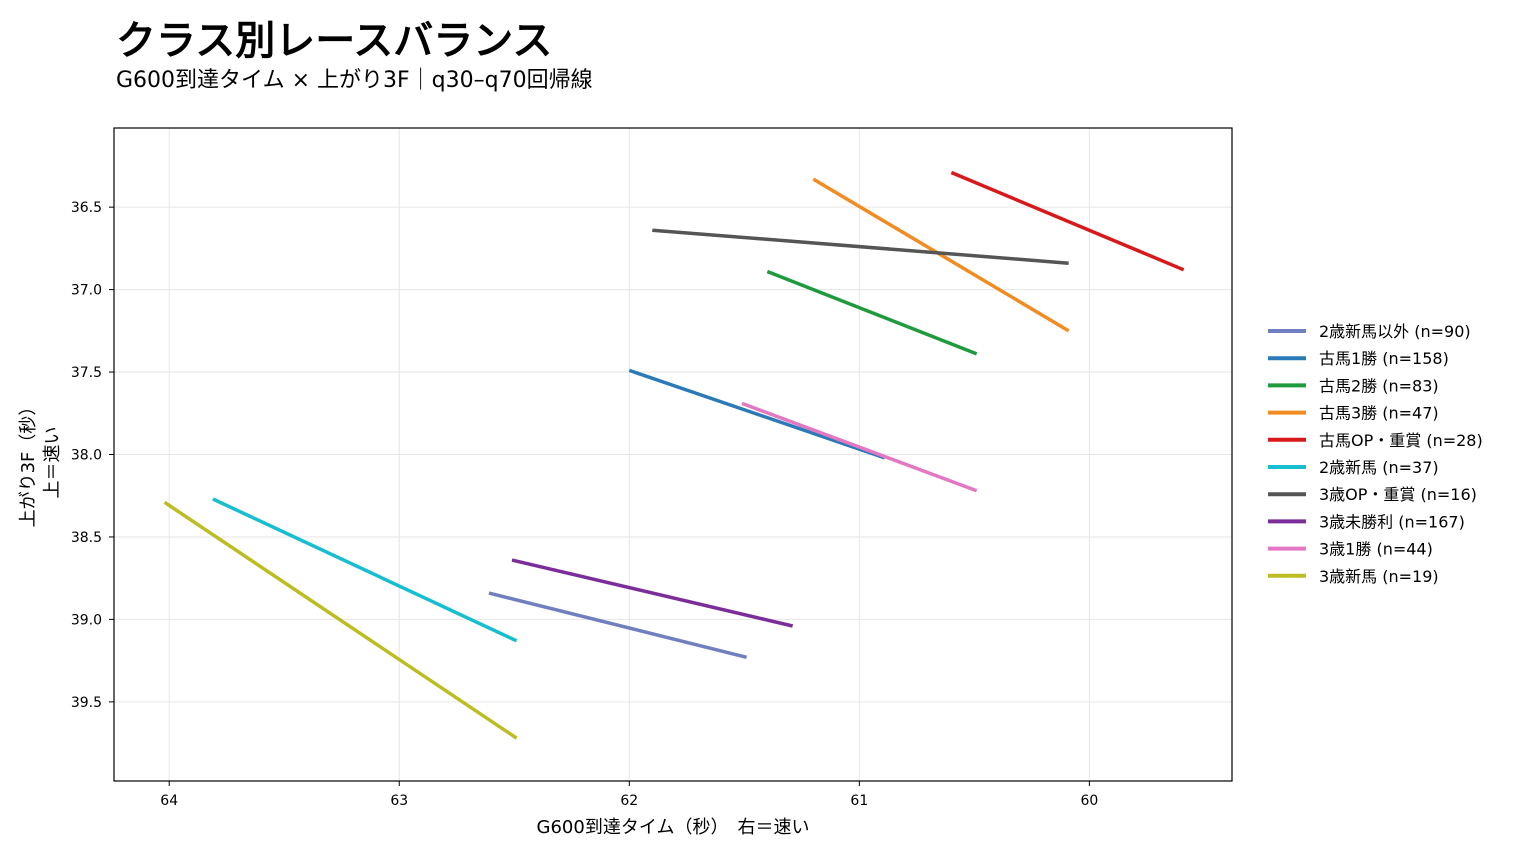 The width and height of the screenshot is (1515, 855). Describe the element at coordinates (354, 80) in the screenshot. I see `chart-subtitle: G600到達タイム × 上がり3F｜q30–q70回帰線` at that location.